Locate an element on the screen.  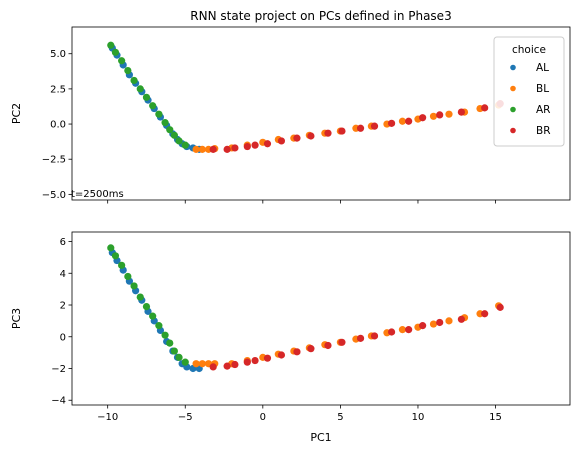
legend-box is located at coordinates (529, 91).